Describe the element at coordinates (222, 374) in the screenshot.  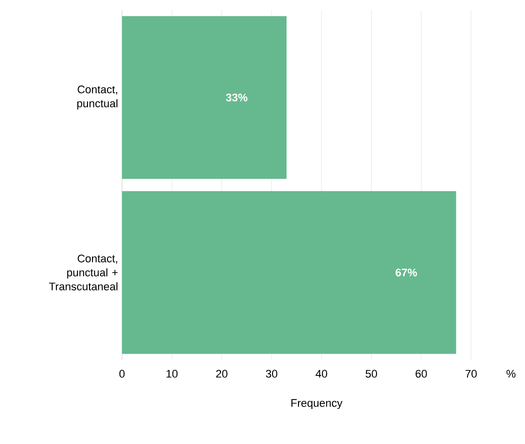
I see `x-tick-label: 20` at that location.